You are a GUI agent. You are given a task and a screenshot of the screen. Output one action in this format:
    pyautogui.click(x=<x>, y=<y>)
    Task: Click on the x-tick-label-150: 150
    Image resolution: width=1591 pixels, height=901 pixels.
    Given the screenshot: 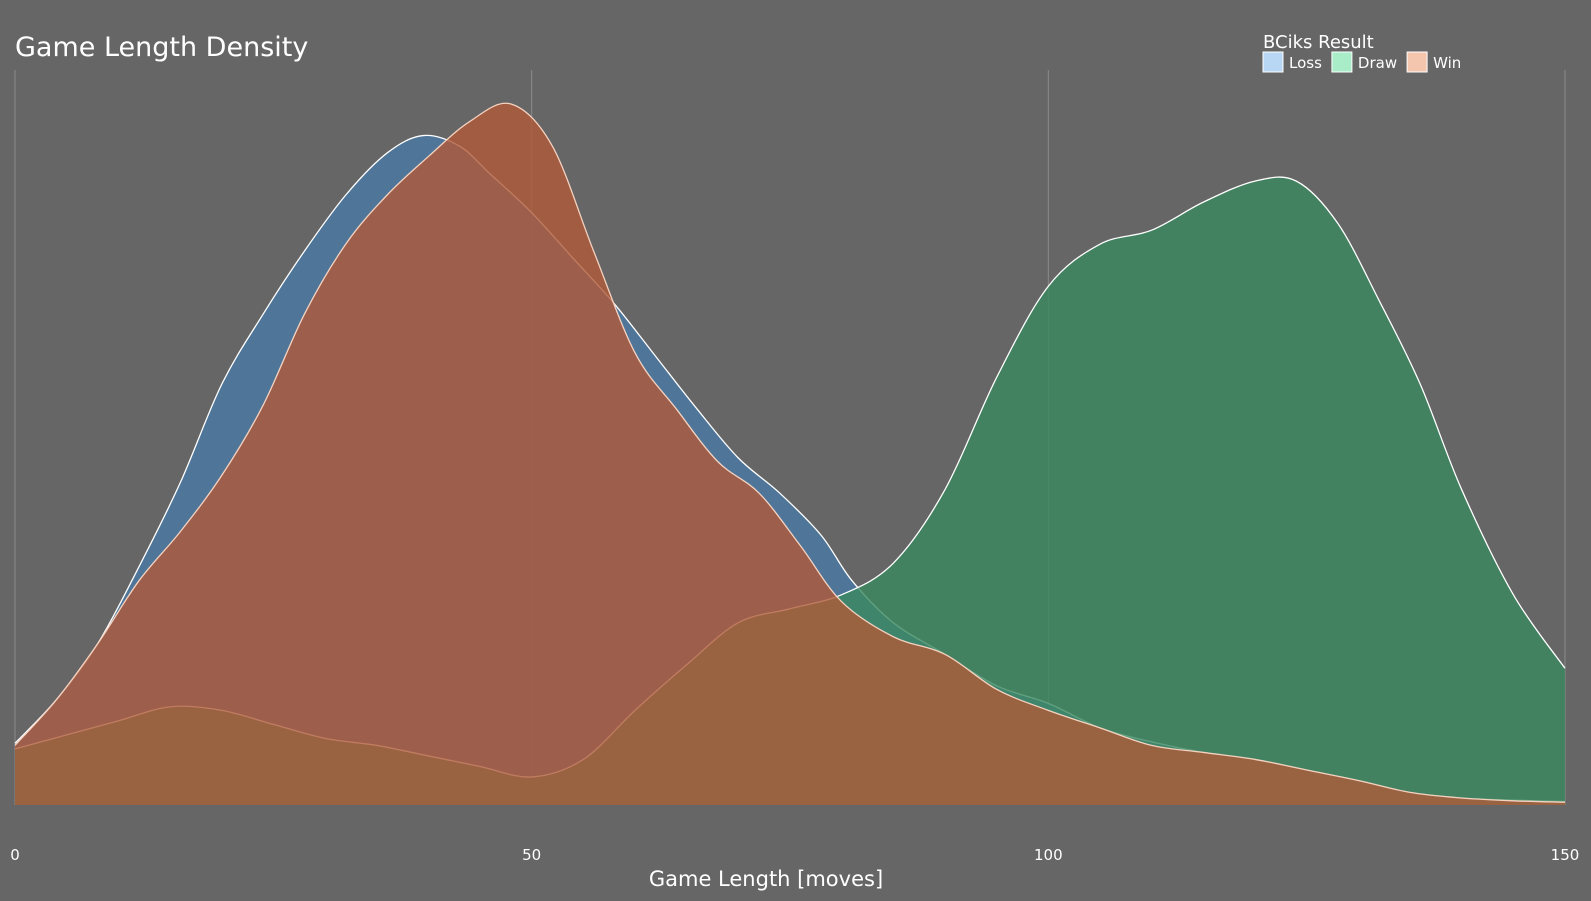 What is the action you would take?
    pyautogui.click(x=1565, y=855)
    